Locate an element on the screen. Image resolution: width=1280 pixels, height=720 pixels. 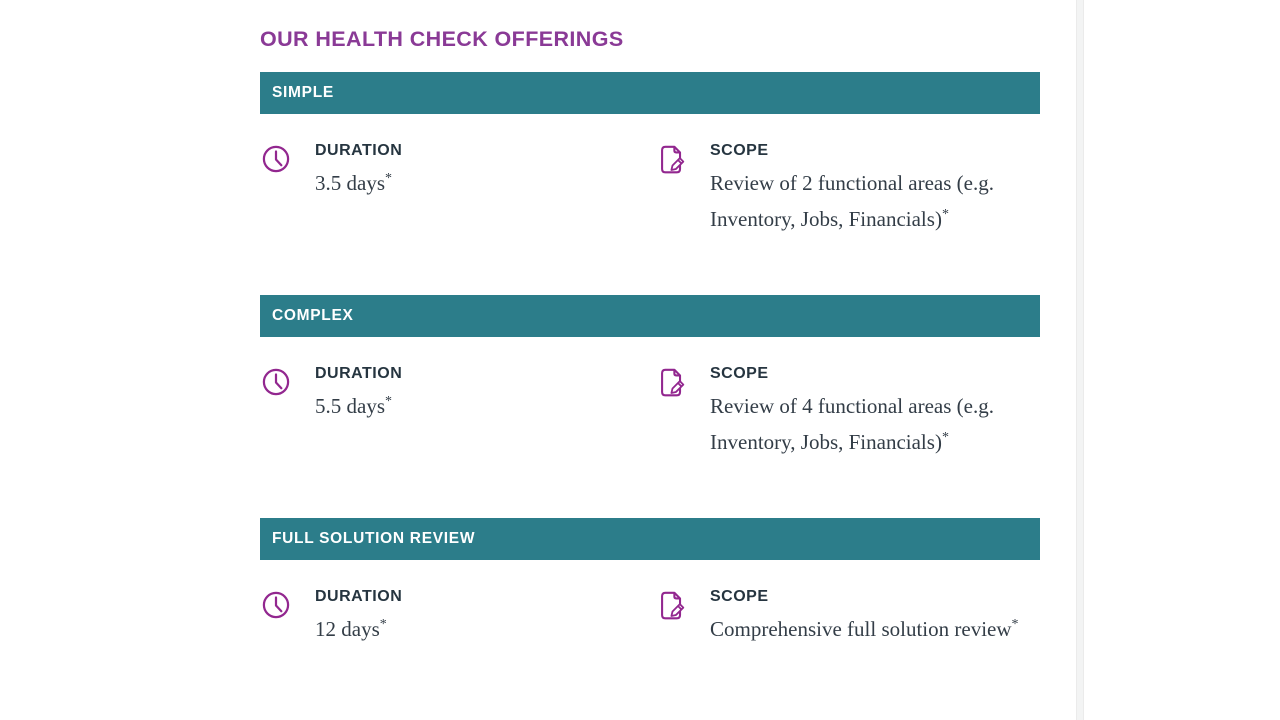
duration-feature: DURATION 3.5 days* is located at coordinates (457, 189).